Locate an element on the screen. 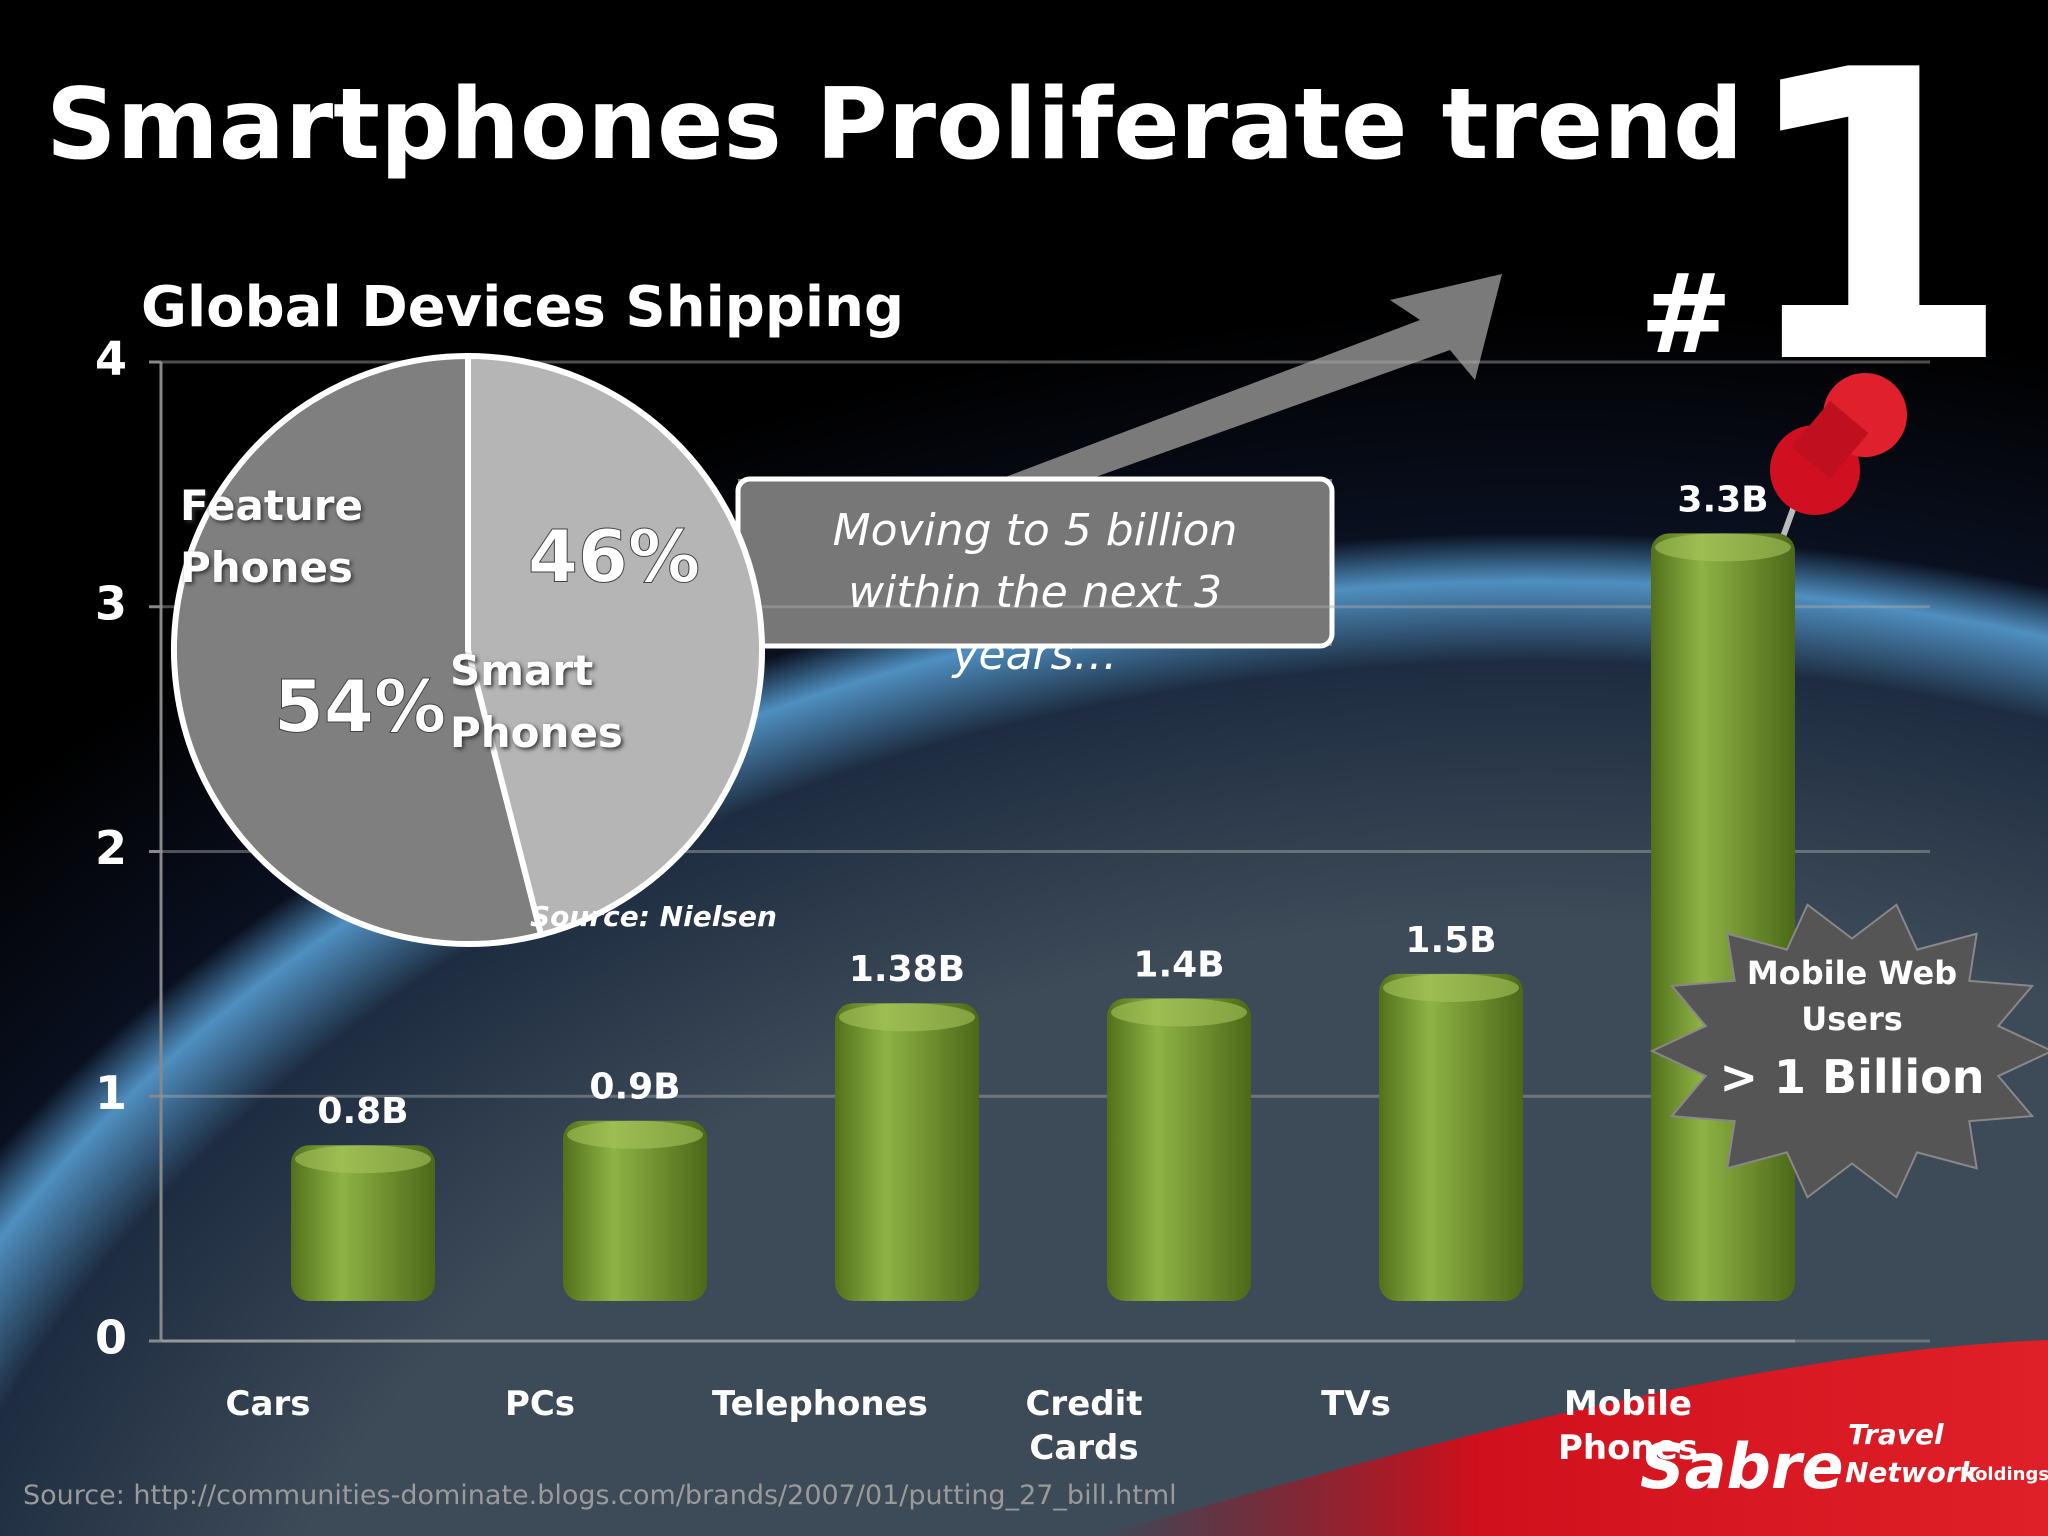  value-label: 0.9B is located at coordinates (634, 1087).